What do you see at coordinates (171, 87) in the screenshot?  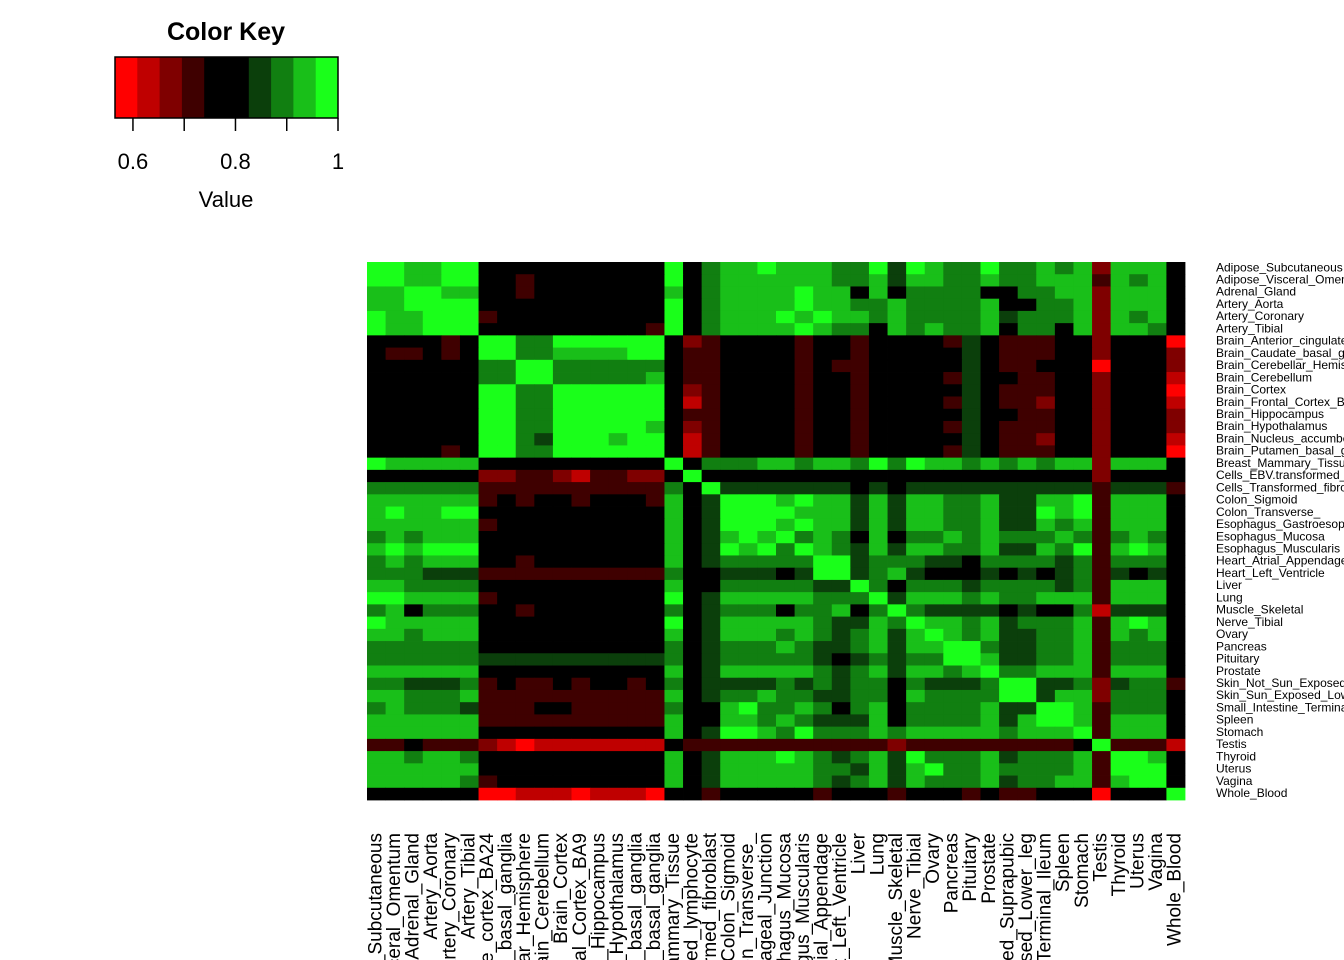 I see `key-swatch` at bounding box center [171, 87].